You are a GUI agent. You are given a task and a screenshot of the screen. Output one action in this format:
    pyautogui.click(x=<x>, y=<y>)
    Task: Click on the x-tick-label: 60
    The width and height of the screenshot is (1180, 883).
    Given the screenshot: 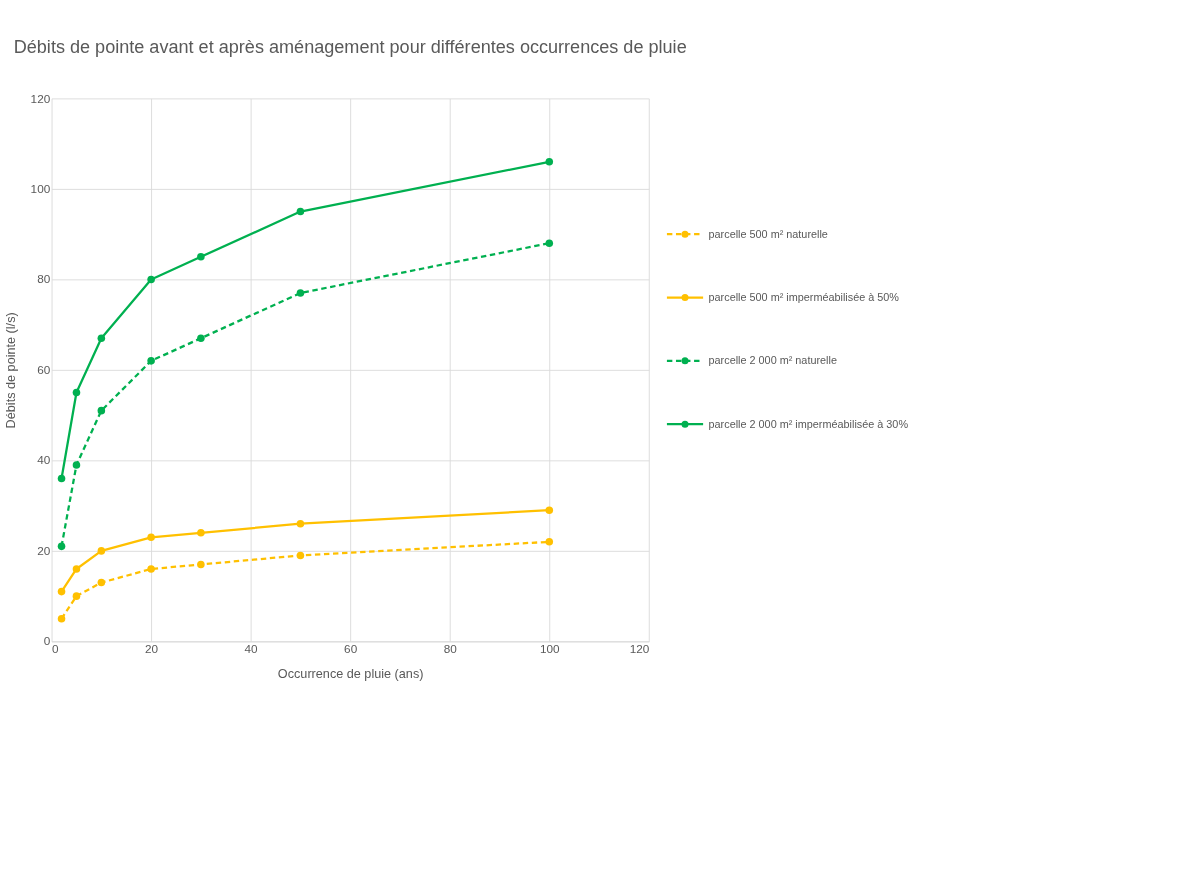 What is the action you would take?
    pyautogui.click(x=351, y=648)
    